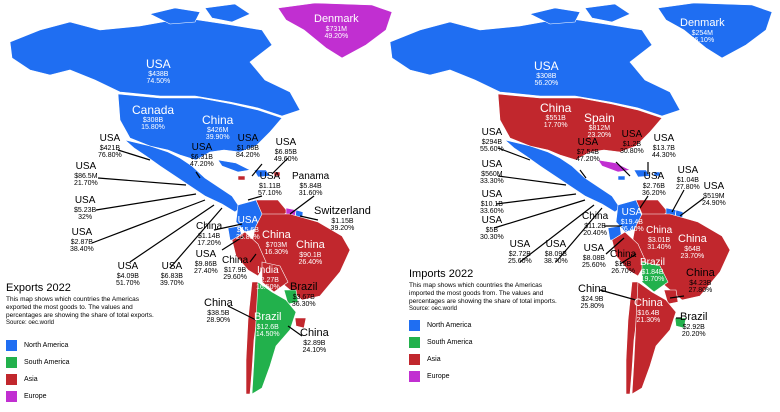 Image resolution: width=780 pixels, height=412 pixels. Describe the element at coordinates (158, 71) in the screenshot. I see `exp-label-usa-canada: USA $438B 74.50%` at that location.